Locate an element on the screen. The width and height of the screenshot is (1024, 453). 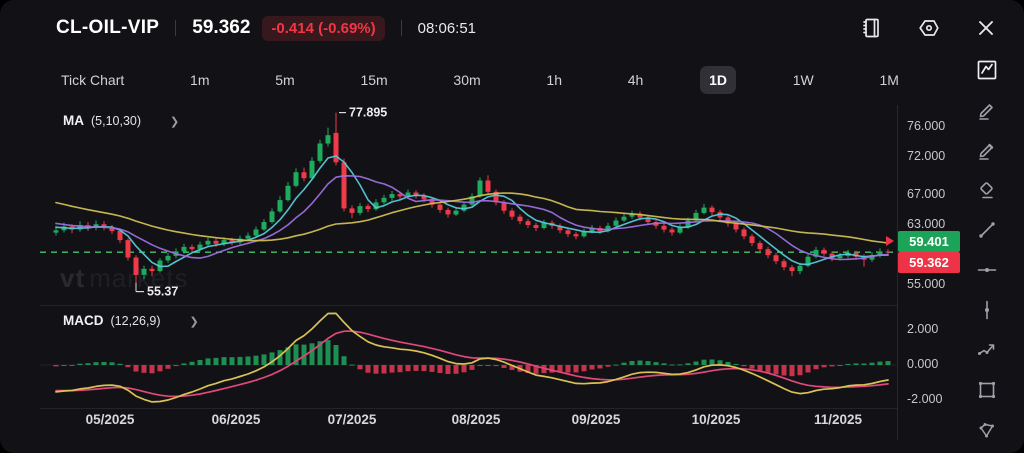
month-label: 07/2025 is located at coordinates (352, 419).